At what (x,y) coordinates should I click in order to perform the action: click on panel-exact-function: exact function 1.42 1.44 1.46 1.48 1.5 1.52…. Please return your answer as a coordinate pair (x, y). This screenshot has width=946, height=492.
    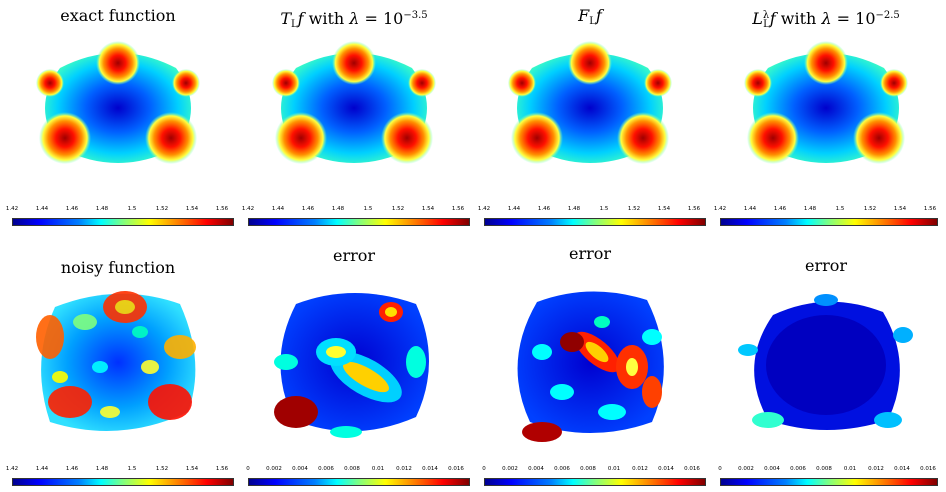
    Looking at the image, I should click on (118, 123).